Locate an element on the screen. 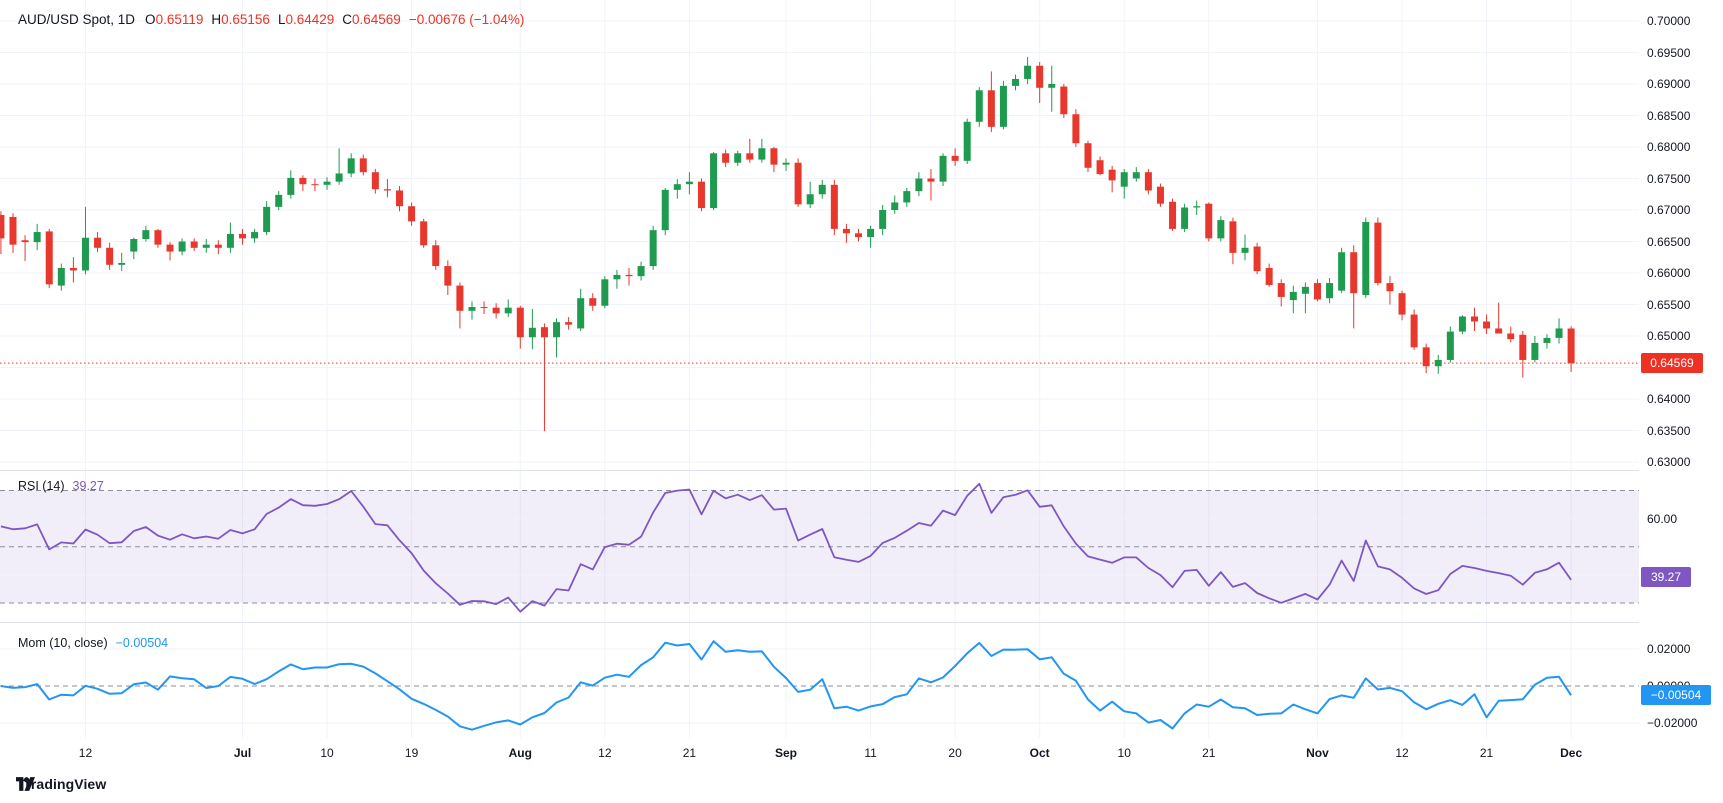 The image size is (1723, 803). close-key: C is located at coordinates (347, 19).